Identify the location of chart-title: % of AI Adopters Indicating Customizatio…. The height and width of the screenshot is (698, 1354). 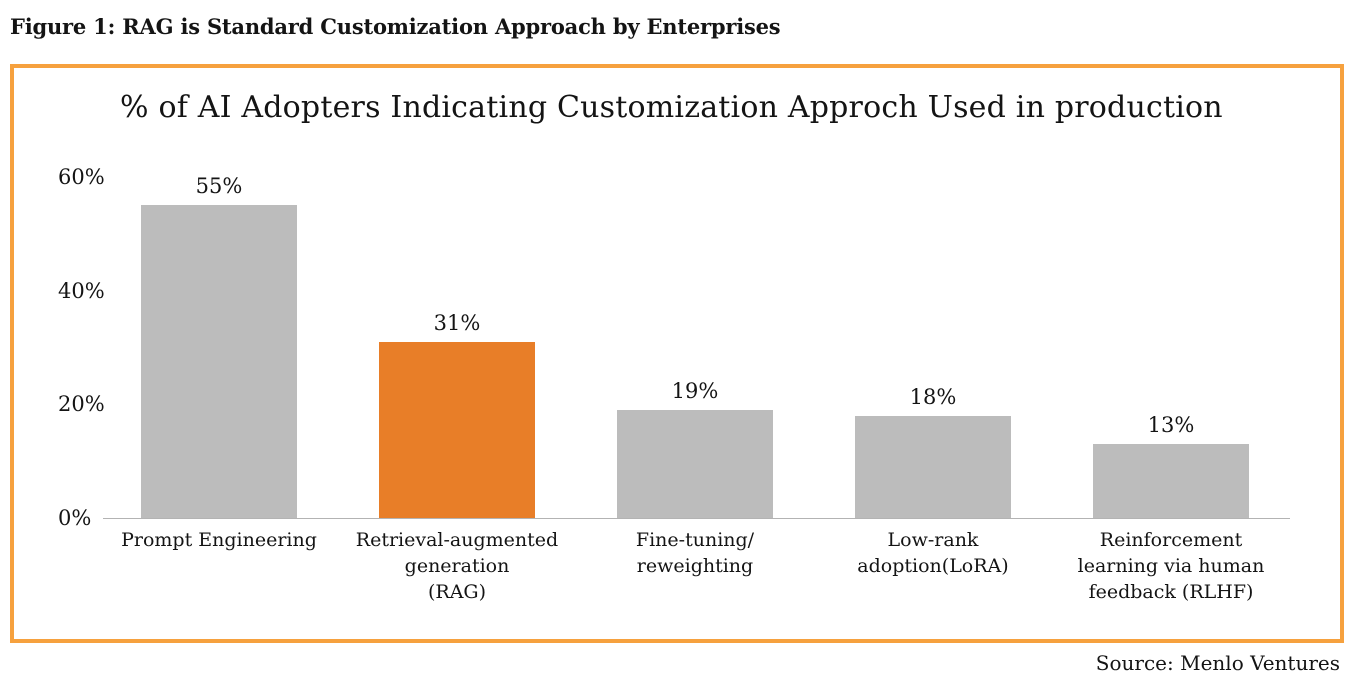
(671, 107).